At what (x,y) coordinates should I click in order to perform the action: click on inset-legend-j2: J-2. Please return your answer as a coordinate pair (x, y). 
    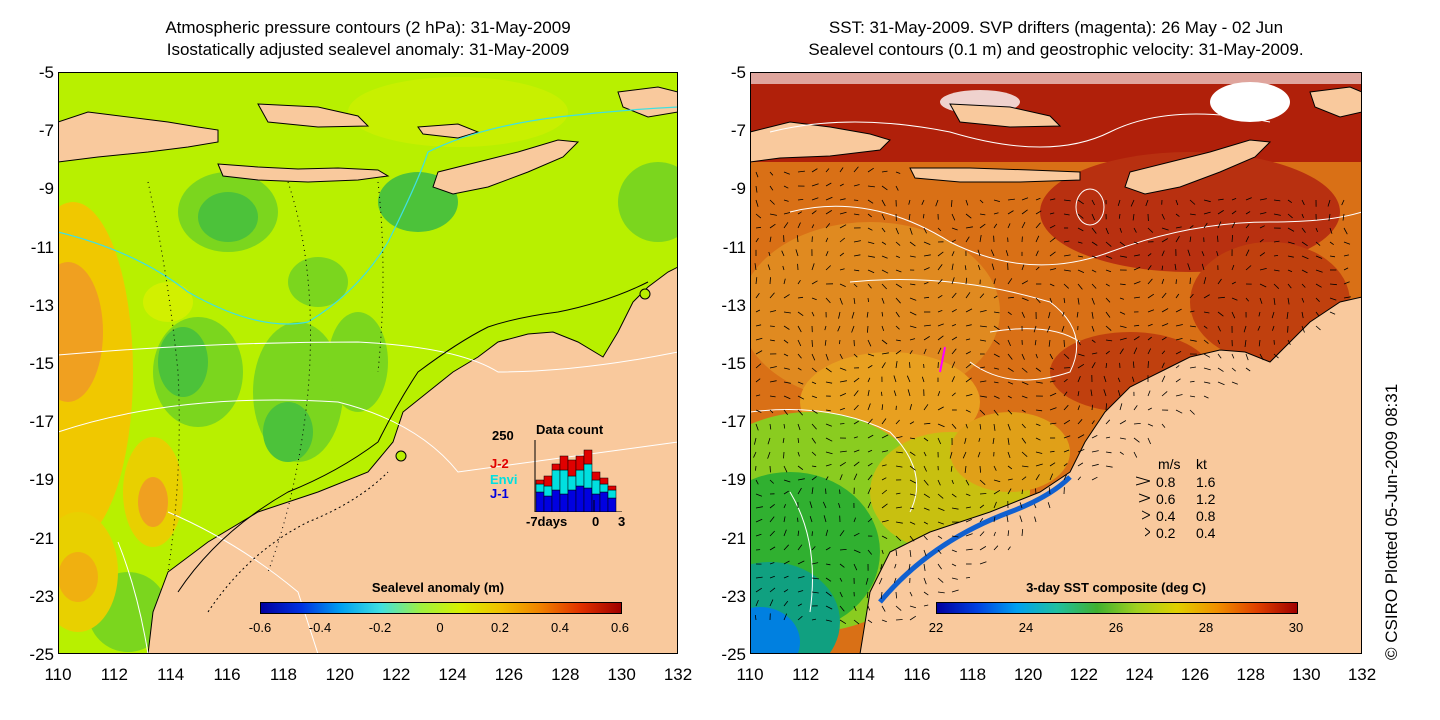
    Looking at the image, I should click on (499, 463).